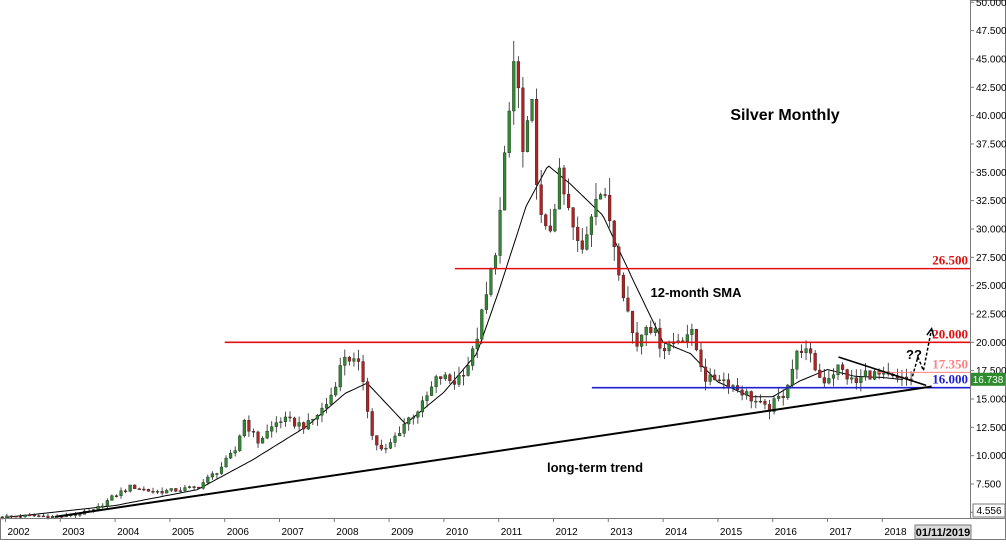  Describe the element at coordinates (895, 532) in the screenshot. I see `x-tick-label: 2018` at that location.